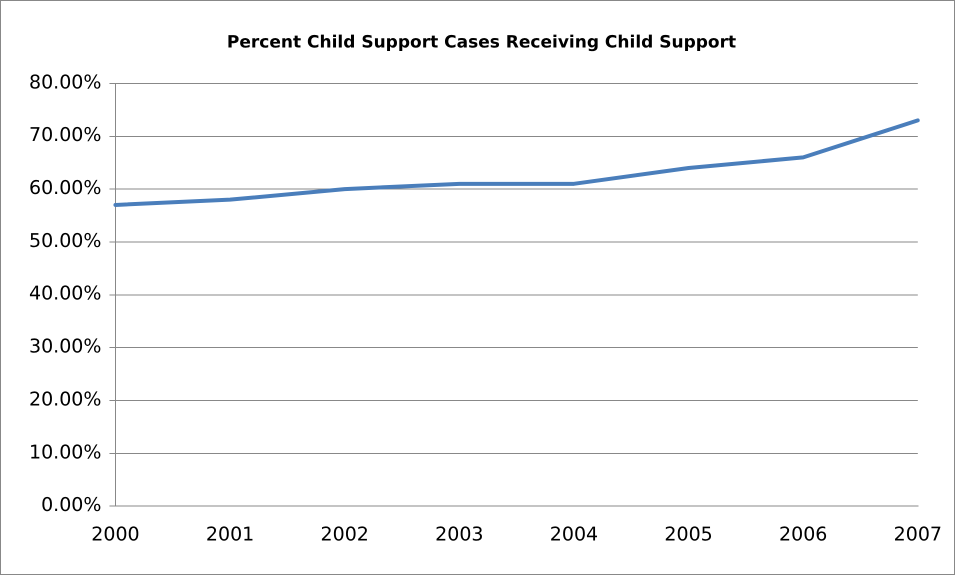 Image resolution: width=955 pixels, height=575 pixels. I want to click on x-tick-label: 2003, so click(459, 535).